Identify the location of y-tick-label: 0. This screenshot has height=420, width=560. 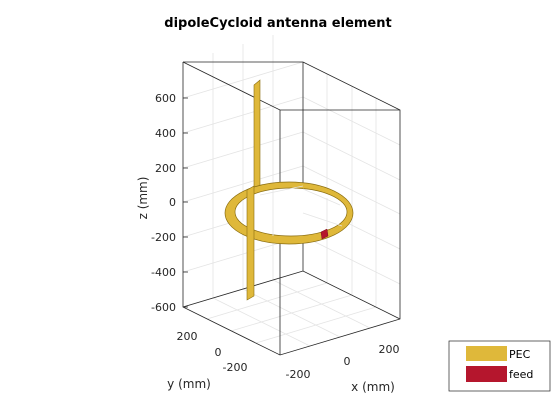
(218, 352).